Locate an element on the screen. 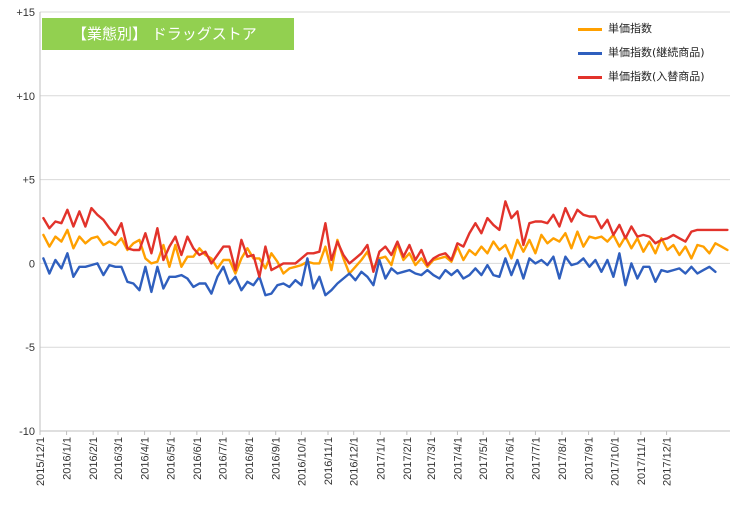 The width and height of the screenshot is (735, 515). x-tick-label-11: 2016/11/1 is located at coordinates (329, 461).